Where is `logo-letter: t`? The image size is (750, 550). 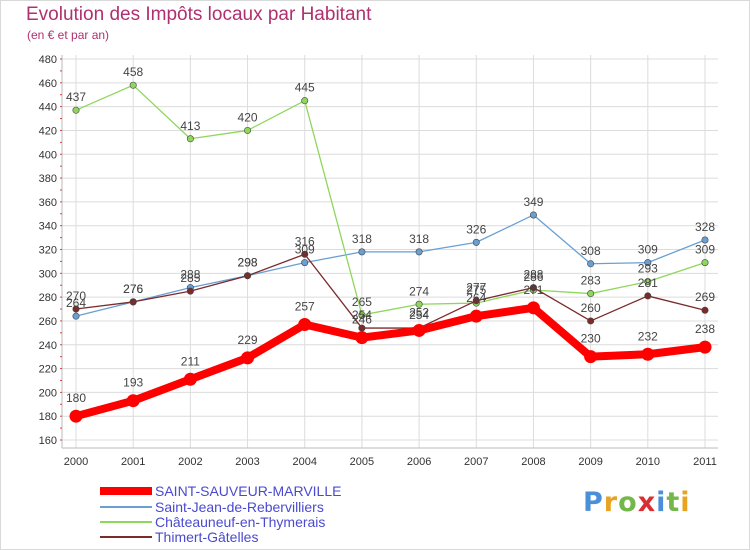 logo-letter: t is located at coordinates (673, 502).